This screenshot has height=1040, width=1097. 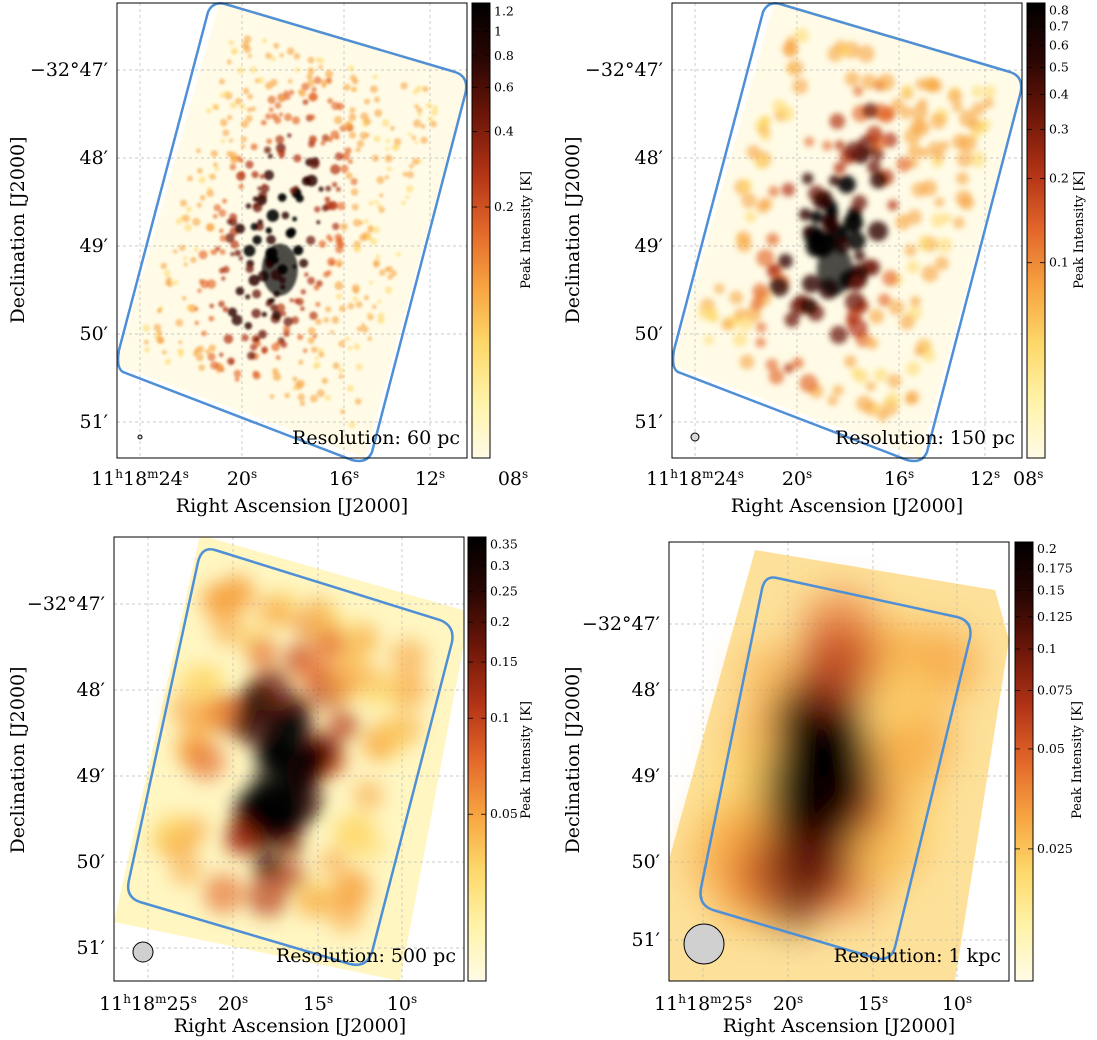 What do you see at coordinates (833, 760) in the screenshot?
I see `emission-map` at bounding box center [833, 760].